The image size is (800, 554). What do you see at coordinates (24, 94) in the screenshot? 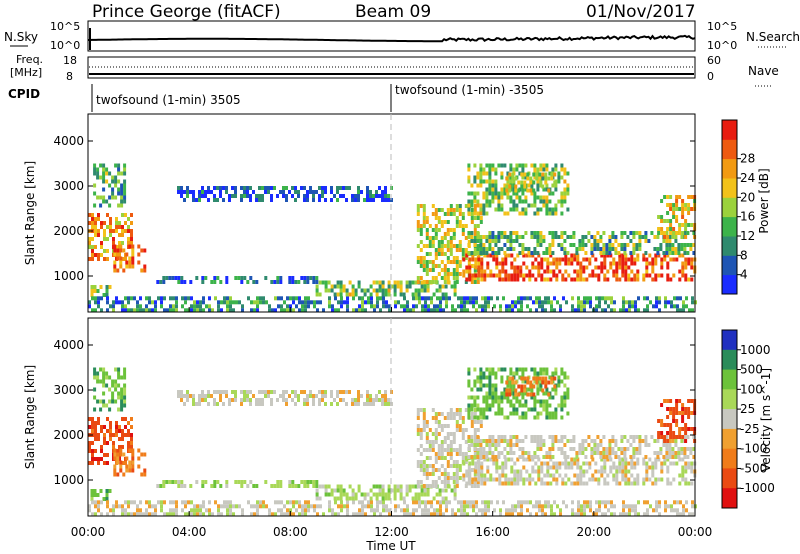
I see `cpid-label: CPID` at bounding box center [24, 94].